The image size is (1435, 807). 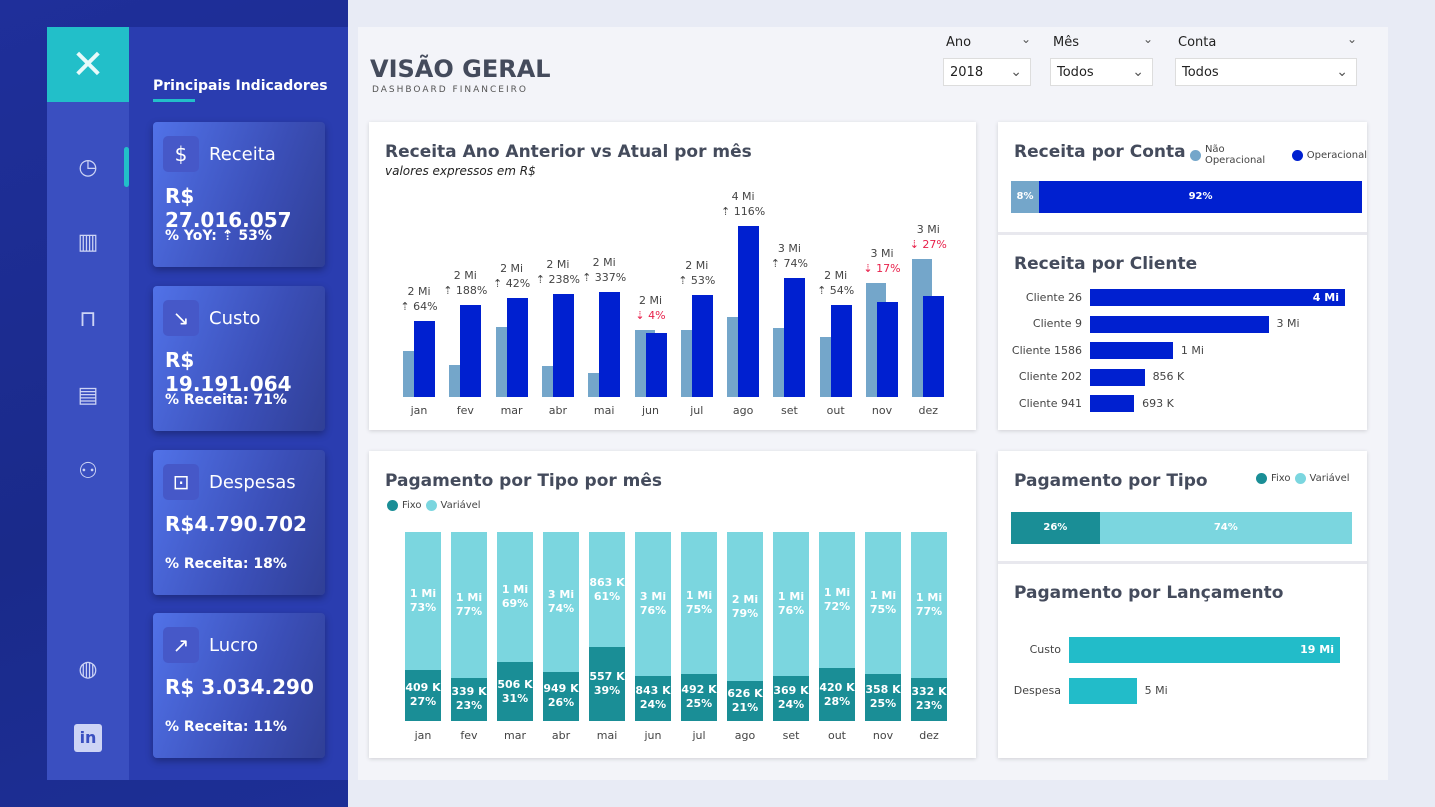 I want to click on kpi-card-despesas: ⊡ Despesas R$4.790.702 % Receita: 18%, so click(x=239, y=522).